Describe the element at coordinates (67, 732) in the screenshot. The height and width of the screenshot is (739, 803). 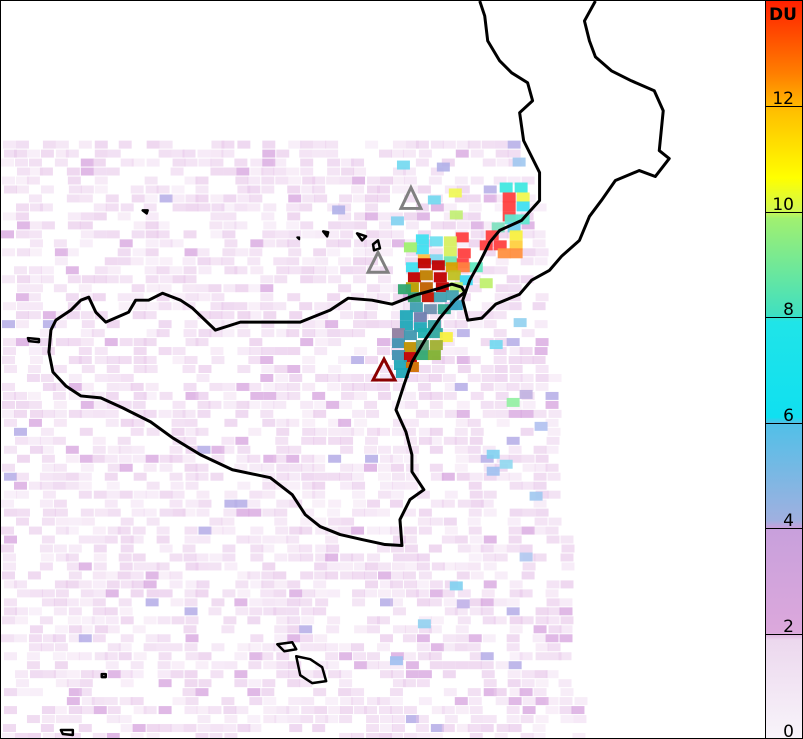
I see `lampedusa-island` at that location.